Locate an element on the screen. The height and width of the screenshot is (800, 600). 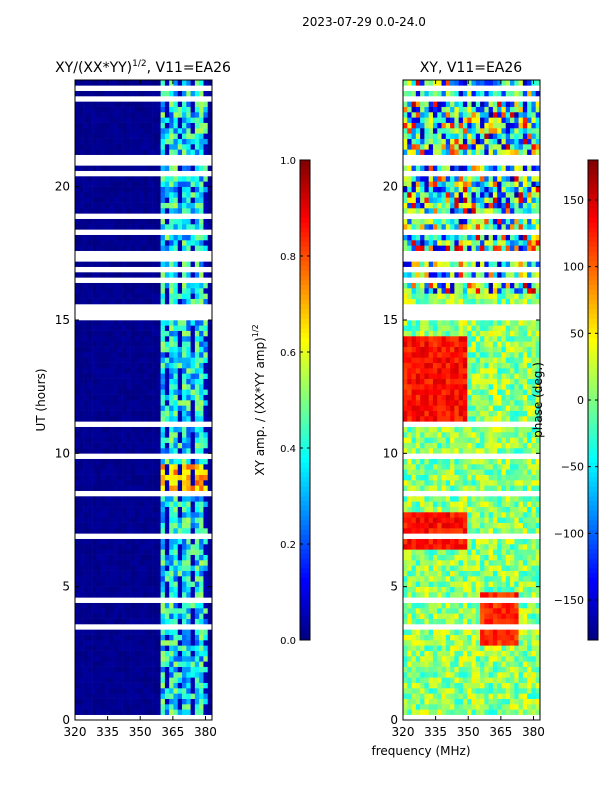
x-tick-label: 350 is located at coordinates (140, 732).